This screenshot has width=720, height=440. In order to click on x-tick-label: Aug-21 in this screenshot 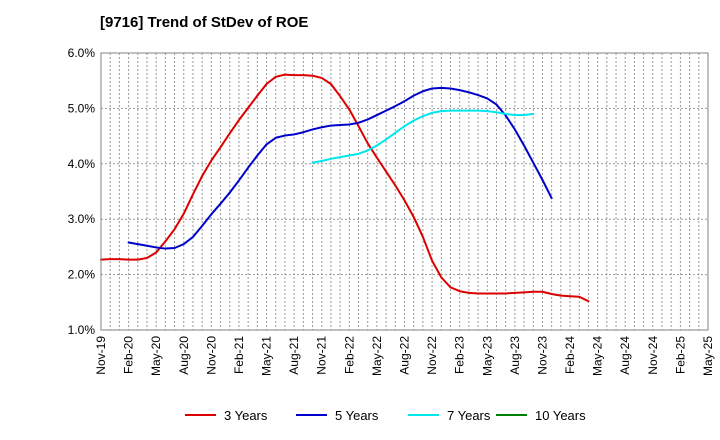, I will do `click(294, 355)`.